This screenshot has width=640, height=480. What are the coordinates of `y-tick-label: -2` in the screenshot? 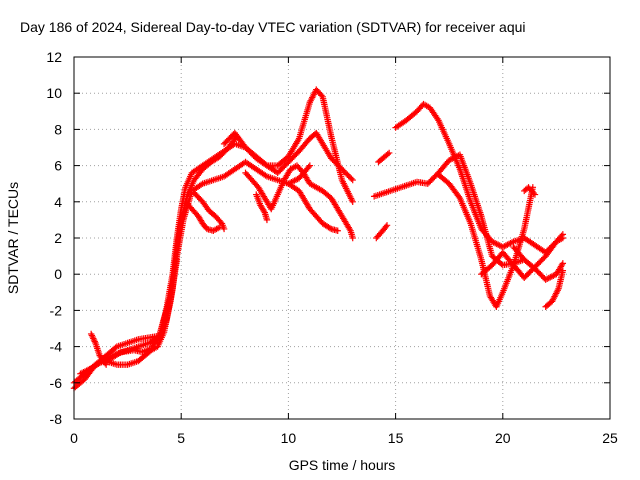 It's located at (56, 310).